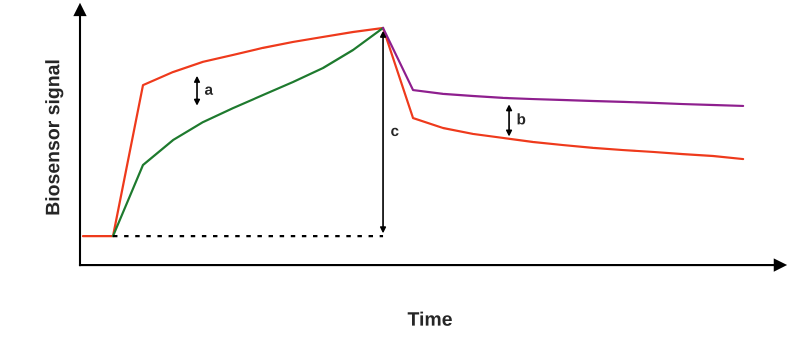 This screenshot has width=800, height=342. Describe the element at coordinates (522, 119) in the screenshot. I see `annotation: b` at that location.